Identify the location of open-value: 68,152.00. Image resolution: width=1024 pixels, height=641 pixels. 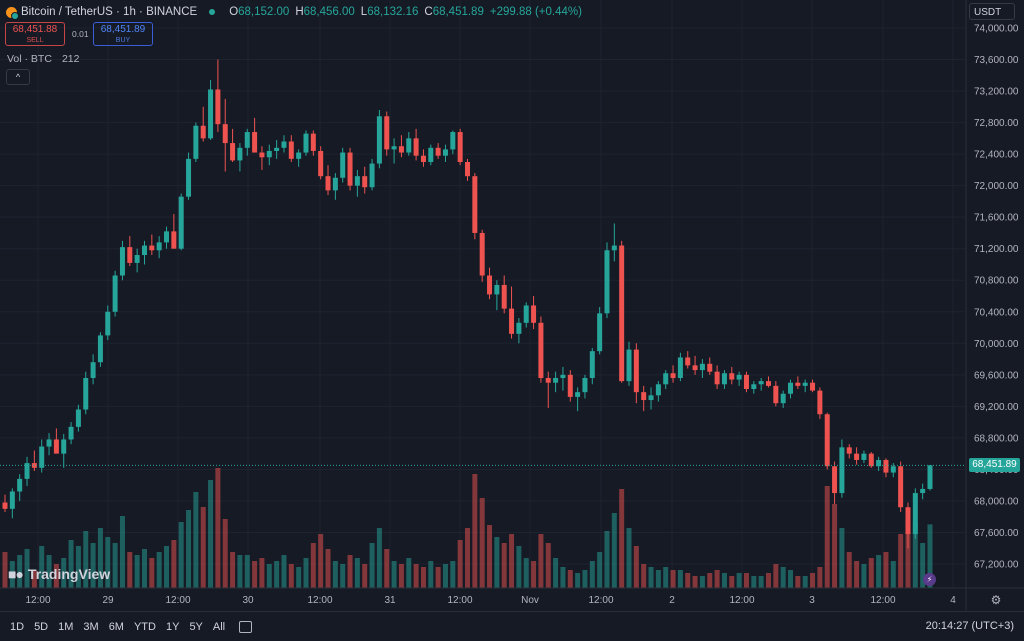
(264, 12).